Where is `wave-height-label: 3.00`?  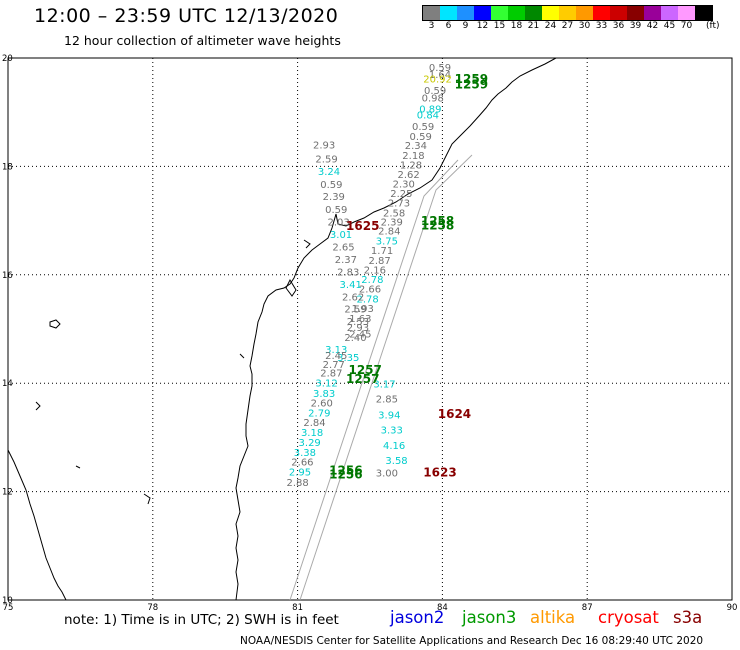
wave-height-label: 3.00 is located at coordinates (387, 473).